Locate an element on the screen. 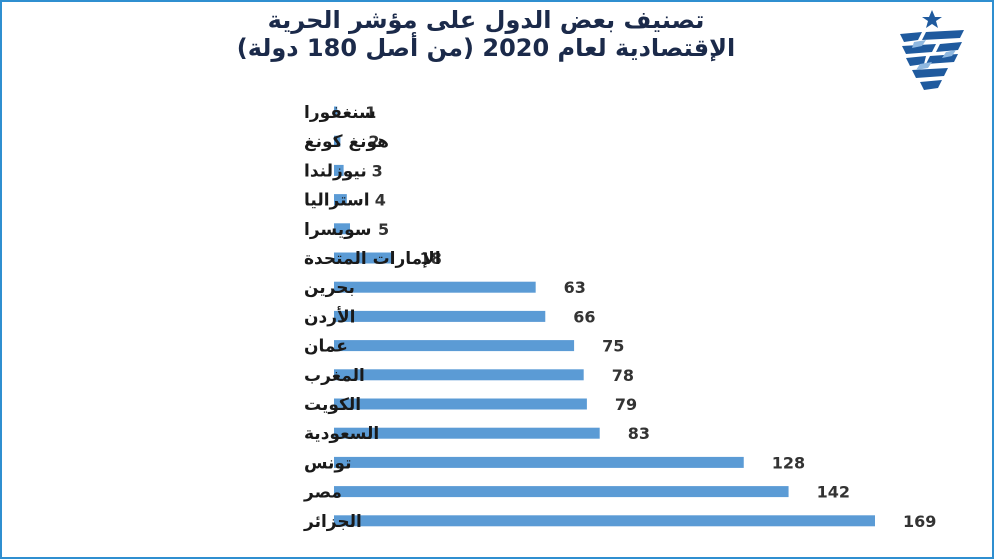 This screenshot has width=994, height=559. value-label-2: 2 is located at coordinates (373, 141).